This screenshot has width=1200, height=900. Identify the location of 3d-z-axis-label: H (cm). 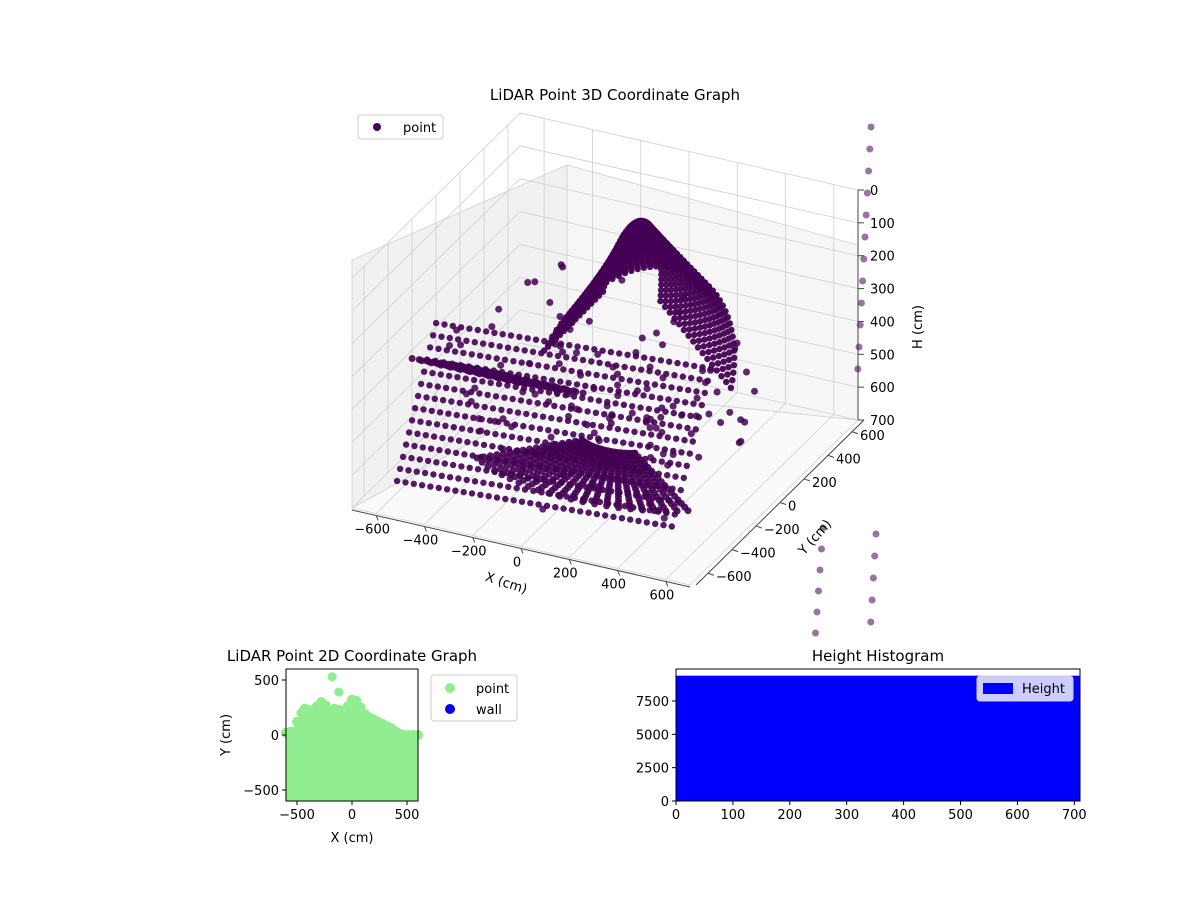
(918, 327).